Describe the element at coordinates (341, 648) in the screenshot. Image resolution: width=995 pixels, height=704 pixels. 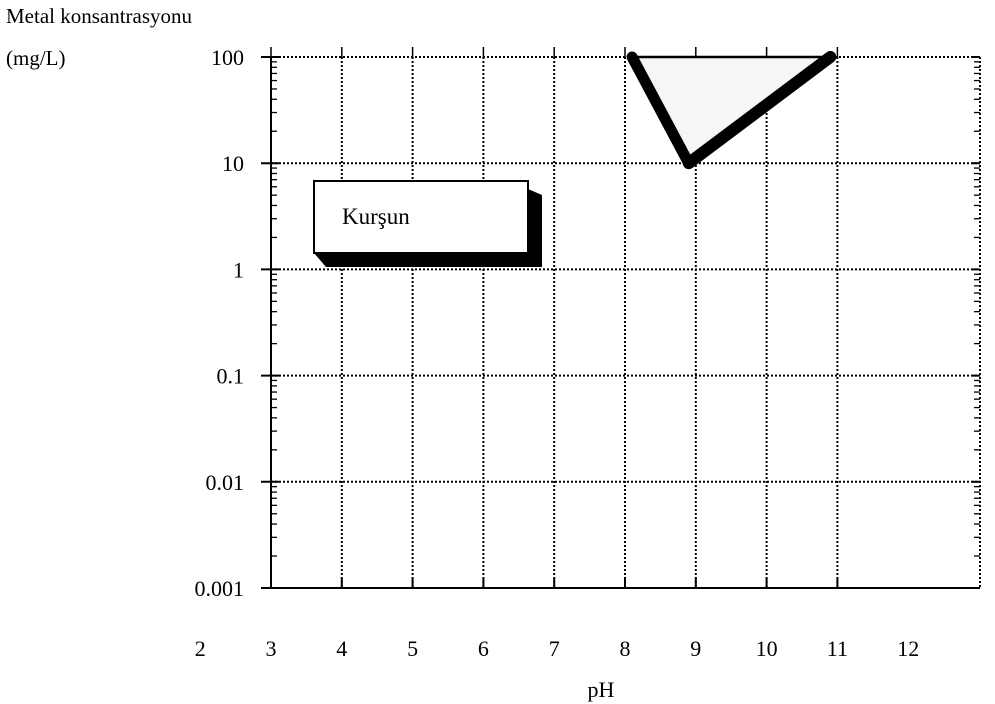
I see `x-tick-label: 4` at that location.